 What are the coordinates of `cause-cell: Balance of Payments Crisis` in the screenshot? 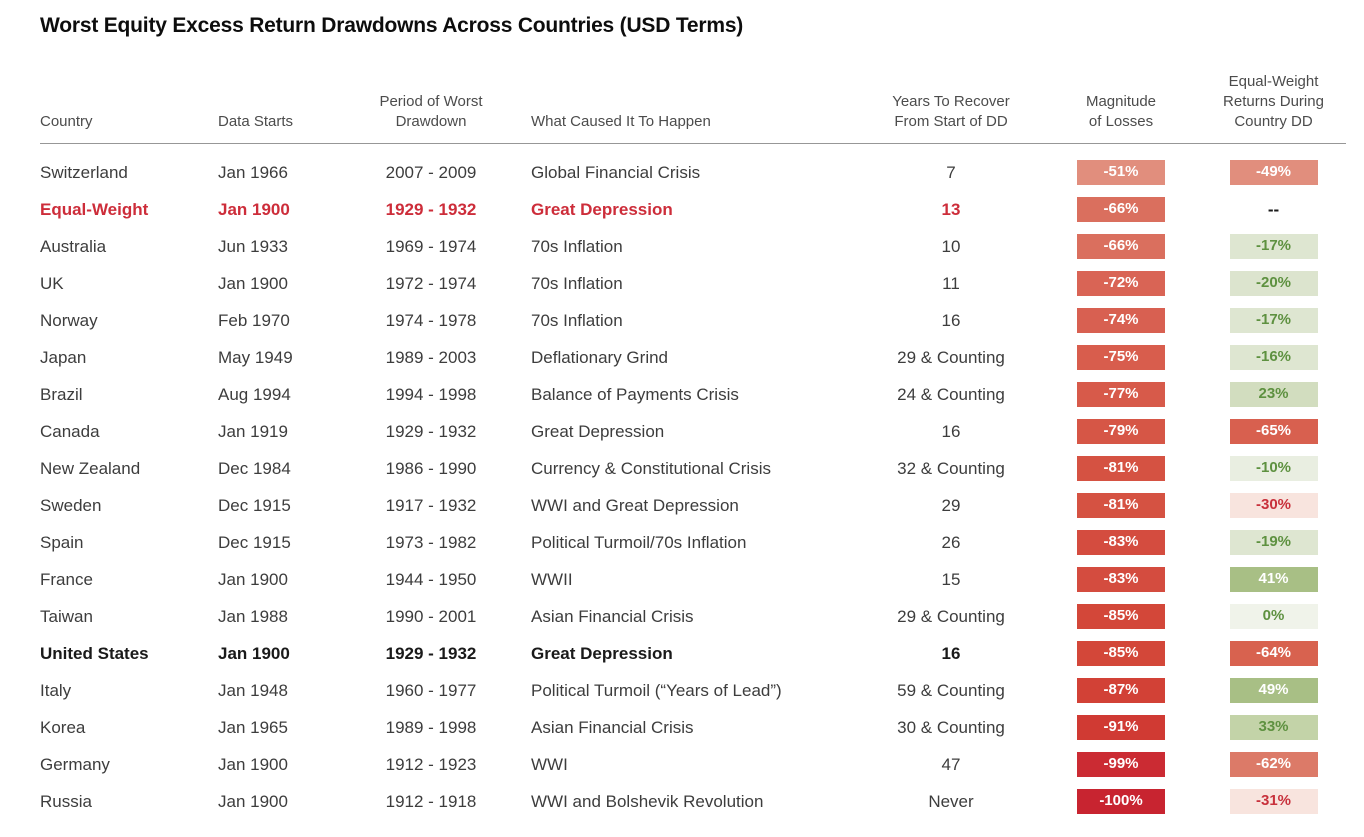 It's located at (635, 394).